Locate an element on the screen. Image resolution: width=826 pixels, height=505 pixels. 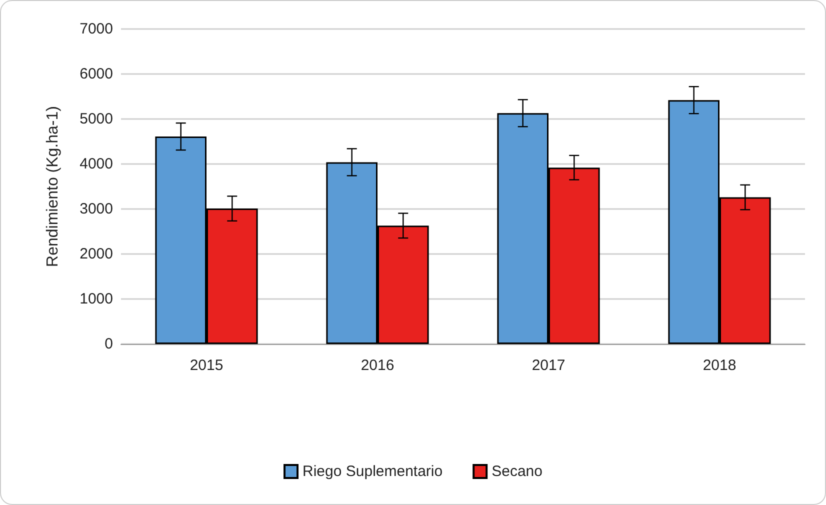
legend-label: Riego Suplementario is located at coordinates (372, 471).